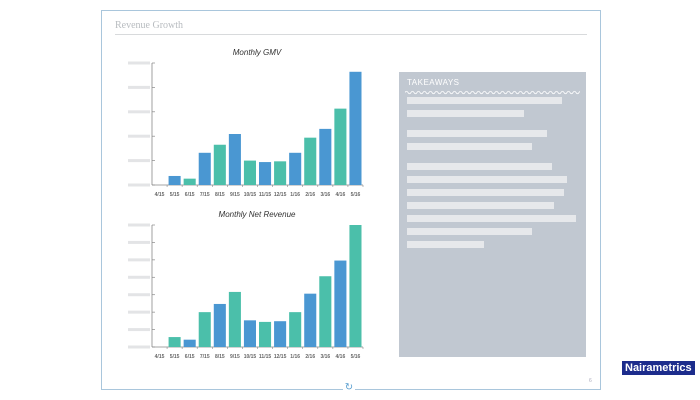 The height and width of the screenshot is (400, 700). Describe the element at coordinates (149, 25) in the screenshot. I see `slide-title: Revenue Growth` at that location.